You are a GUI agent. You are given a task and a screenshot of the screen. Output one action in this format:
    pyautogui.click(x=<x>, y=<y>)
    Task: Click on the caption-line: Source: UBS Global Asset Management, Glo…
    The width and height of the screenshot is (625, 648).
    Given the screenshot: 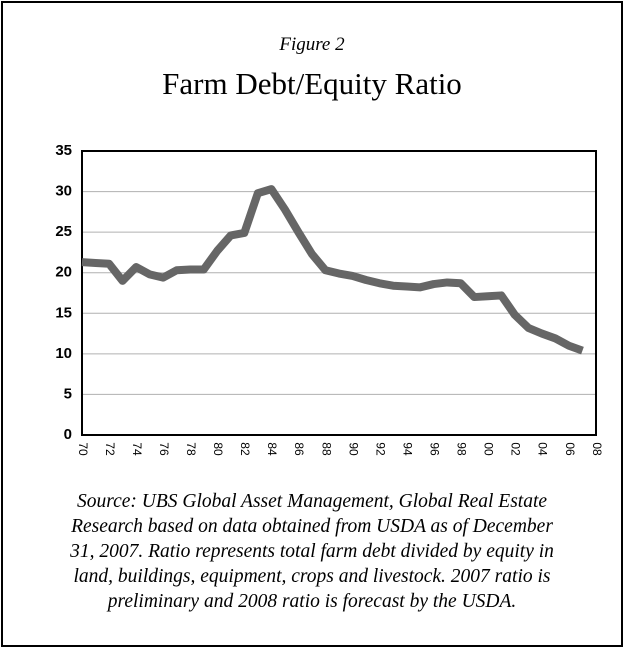 What is the action you would take?
    pyautogui.click(x=312, y=501)
    